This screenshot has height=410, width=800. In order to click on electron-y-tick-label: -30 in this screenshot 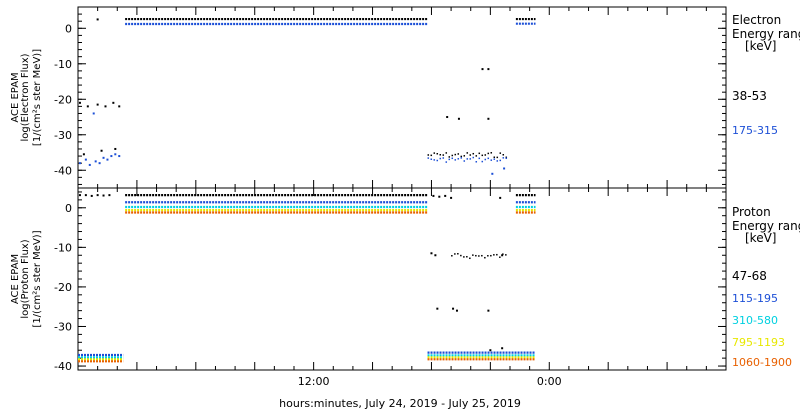, I will do `click(63, 135)`.